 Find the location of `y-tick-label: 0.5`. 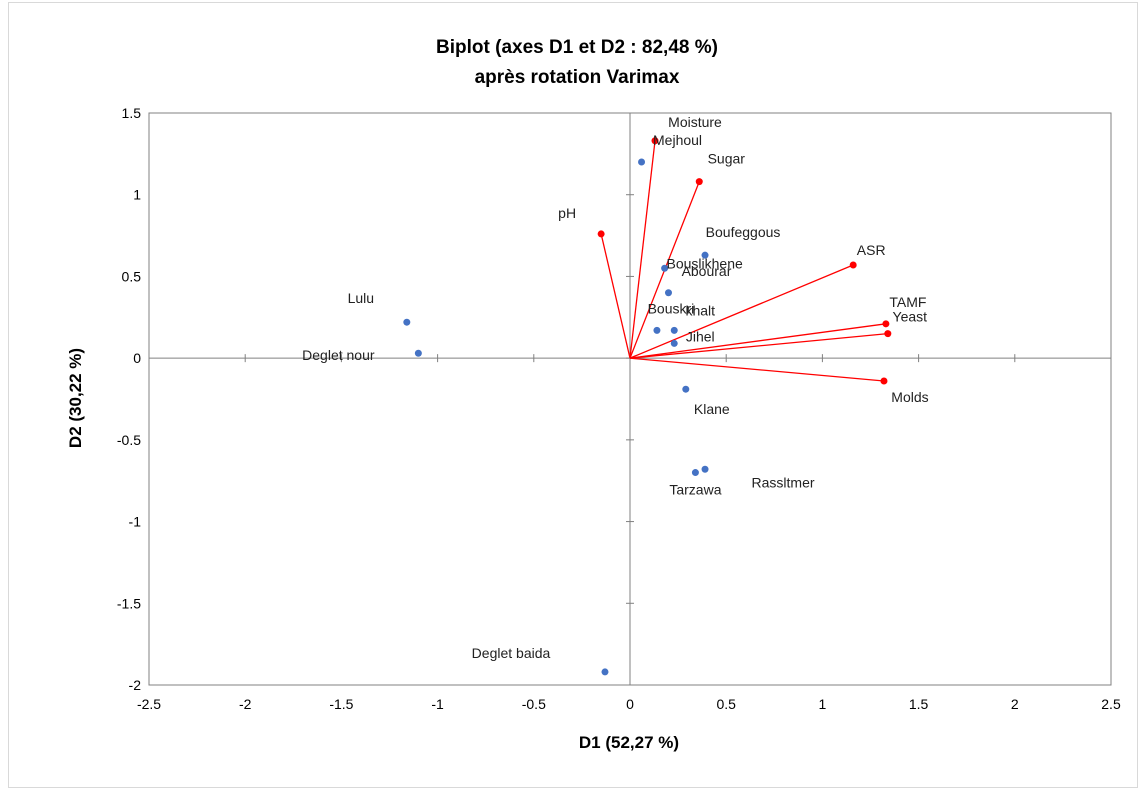

y-tick-label: 0.5 is located at coordinates (132, 276).